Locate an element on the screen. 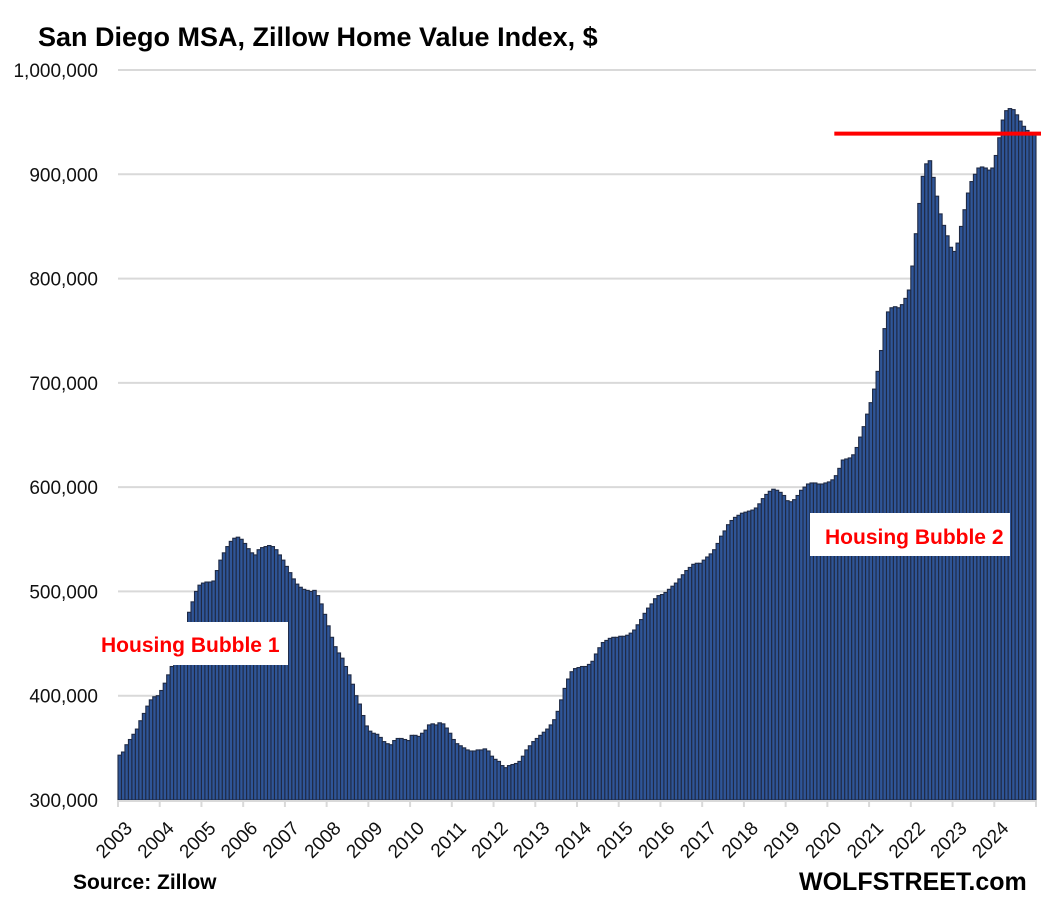  y-tick-label: 800,000 is located at coordinates (63, 280).